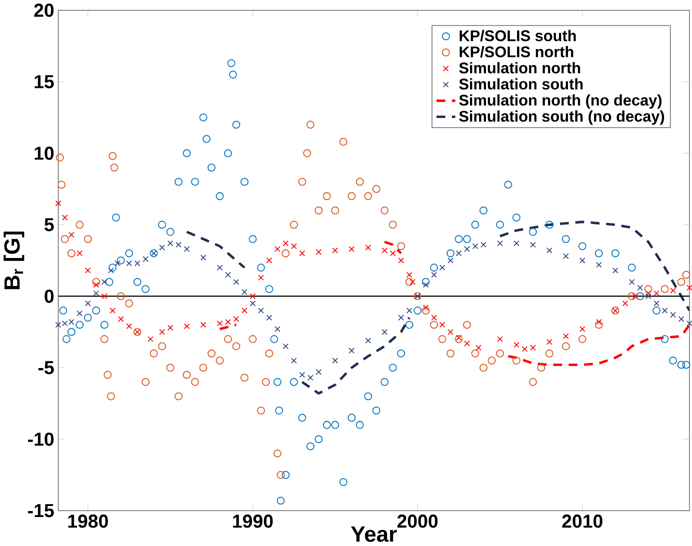 This screenshot has width=692, height=546. Describe the element at coordinates (88, 521) in the screenshot. I see `x-tick-label: 1980` at that location.